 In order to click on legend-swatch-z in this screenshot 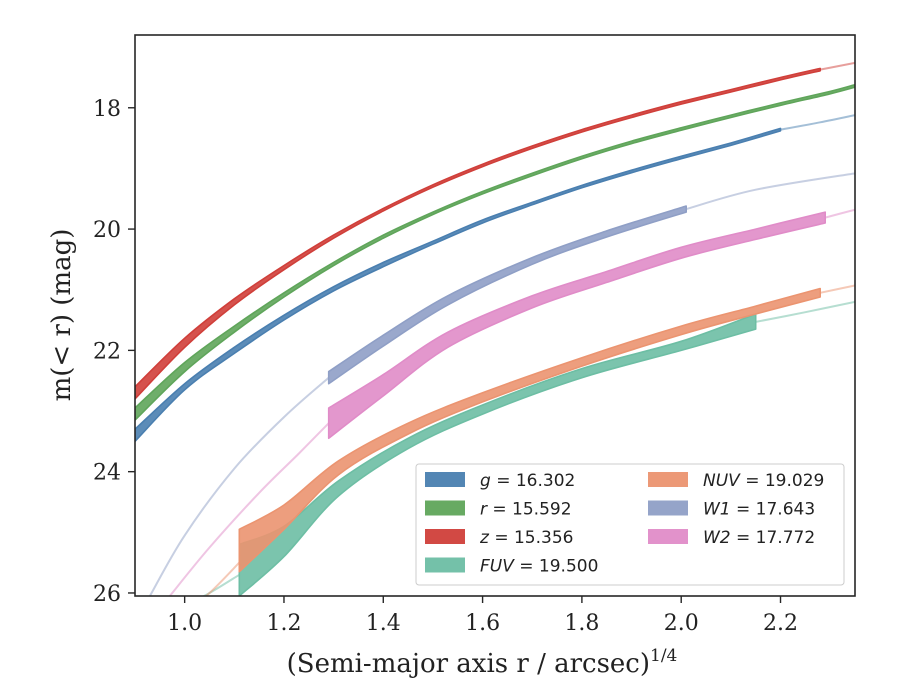, I will do `click(445, 536)`.